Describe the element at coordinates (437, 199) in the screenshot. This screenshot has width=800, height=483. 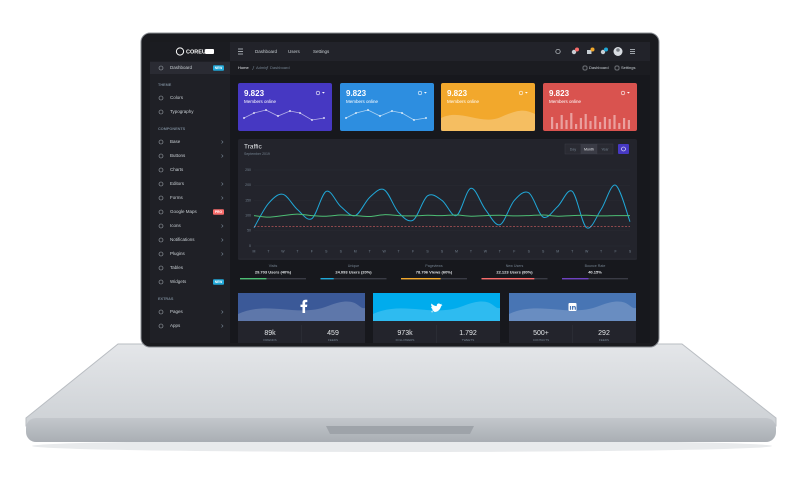
I see `traffic-card` at that location.